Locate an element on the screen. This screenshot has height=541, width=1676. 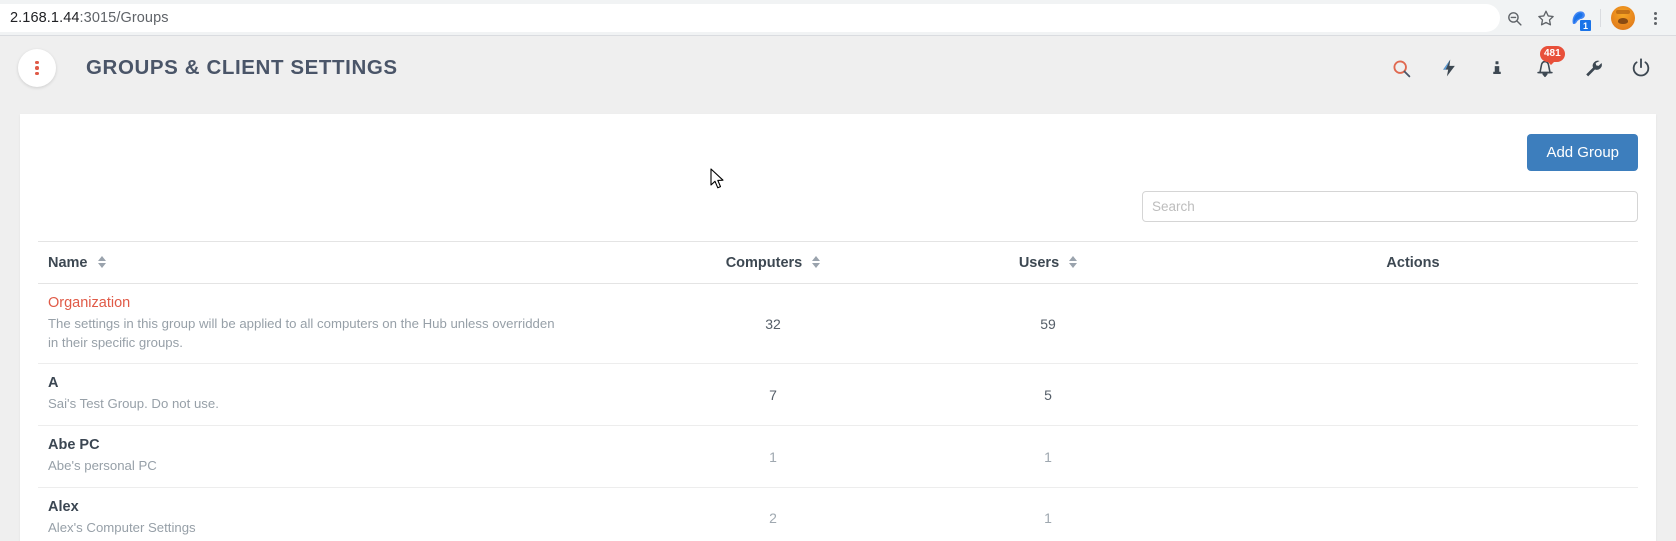
browser-toolbar: 2.168.1.44:3015/Groups 1 is located at coordinates (838, 18).